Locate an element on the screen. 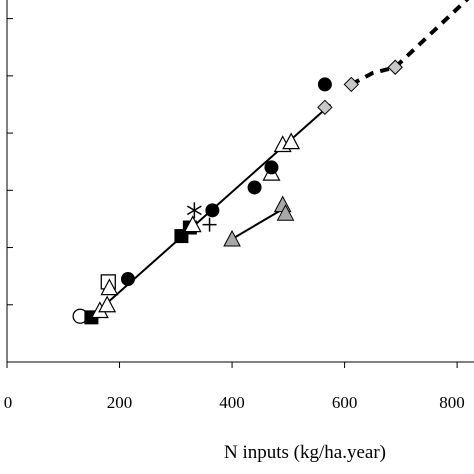  x-tick-label: 400 is located at coordinates (232, 402).